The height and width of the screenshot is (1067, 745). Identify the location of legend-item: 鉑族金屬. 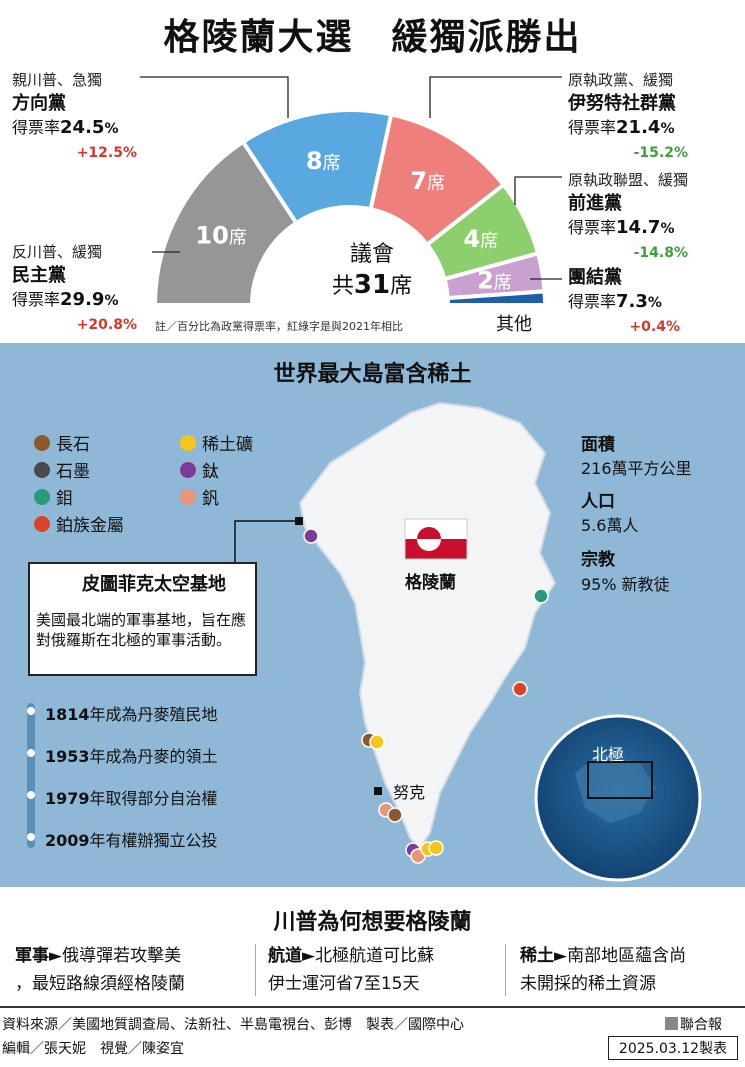
(79, 523).